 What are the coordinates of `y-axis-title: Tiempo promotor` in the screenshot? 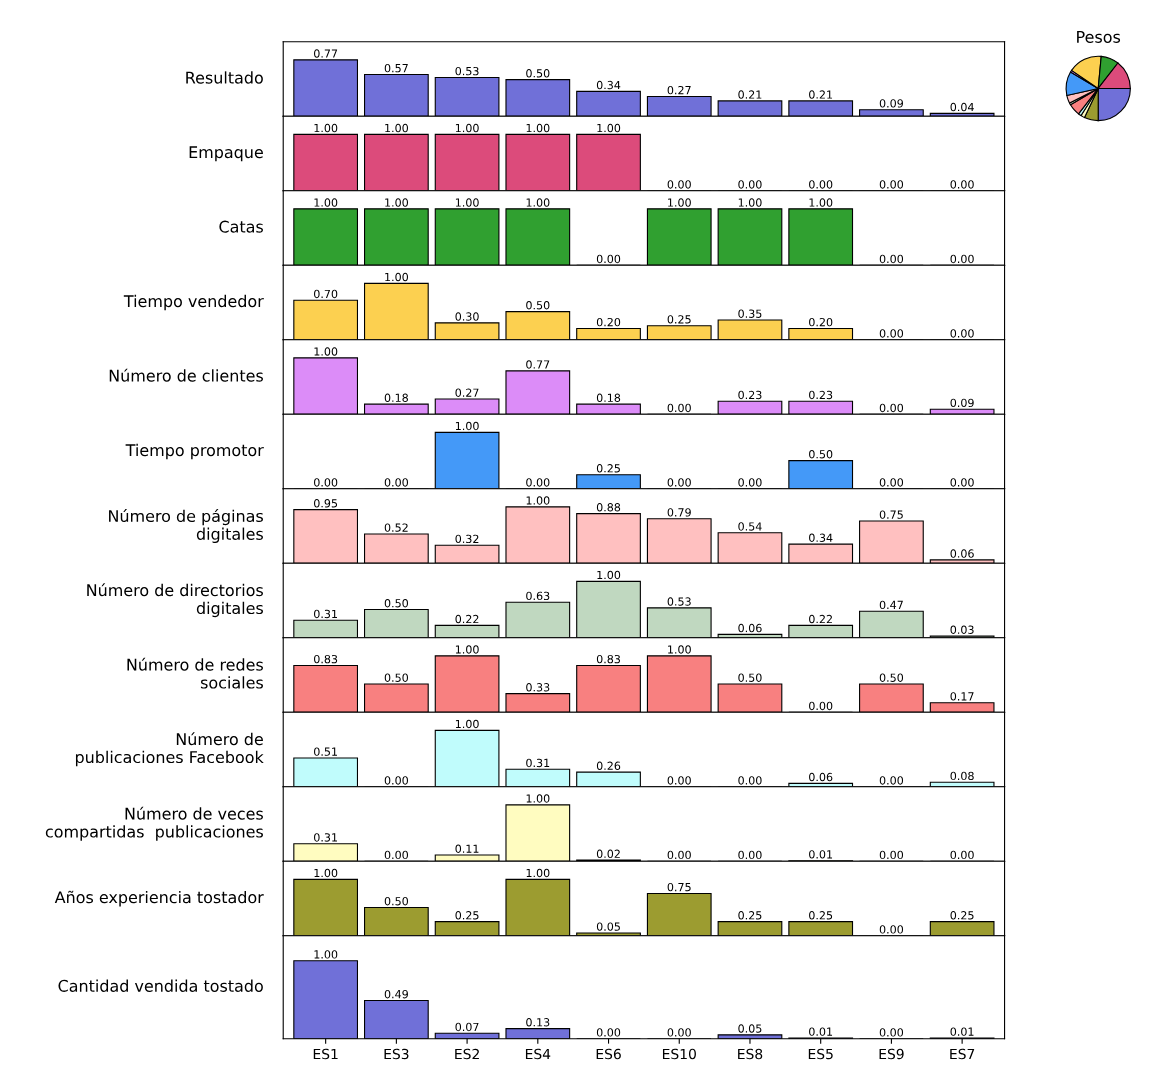 It's located at (194, 451).